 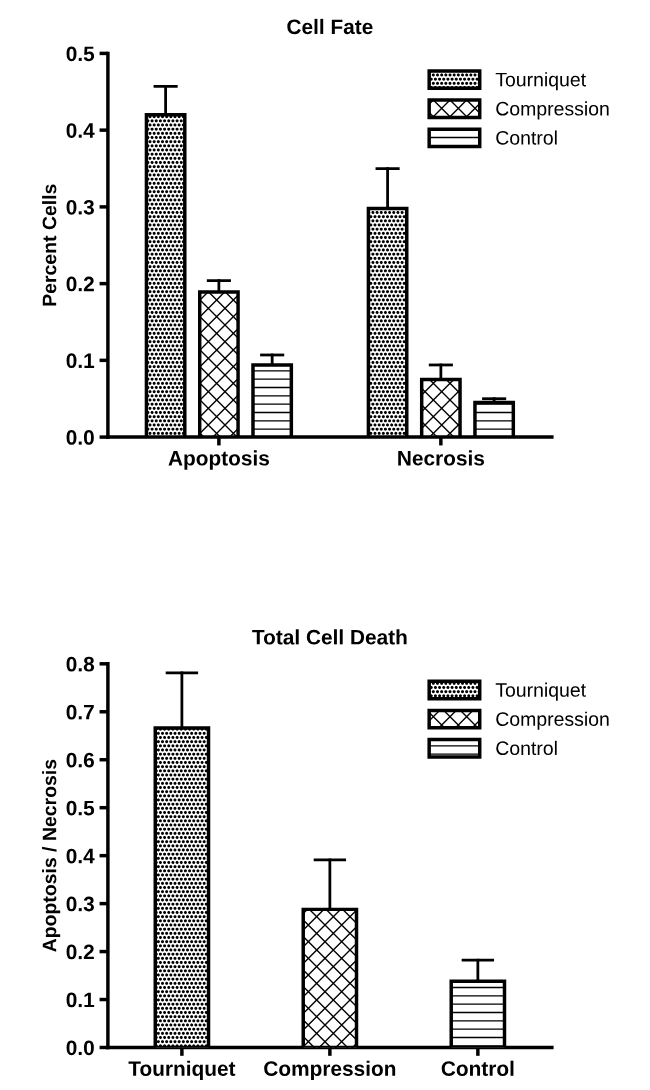 What do you see at coordinates (330, 26) in the screenshot?
I see `chart-title: Cell Fate` at bounding box center [330, 26].